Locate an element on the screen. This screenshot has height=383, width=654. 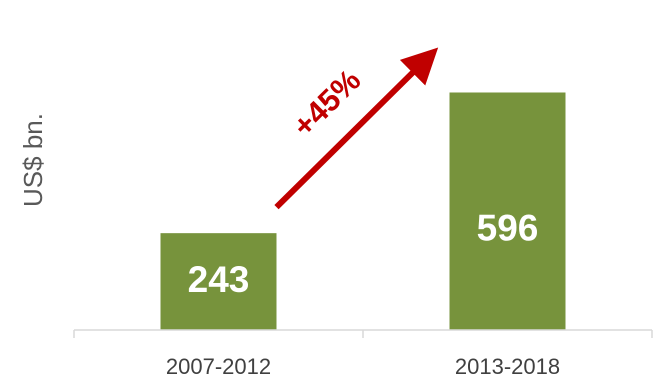
bar-value-label: 243 is located at coordinates (219, 279).